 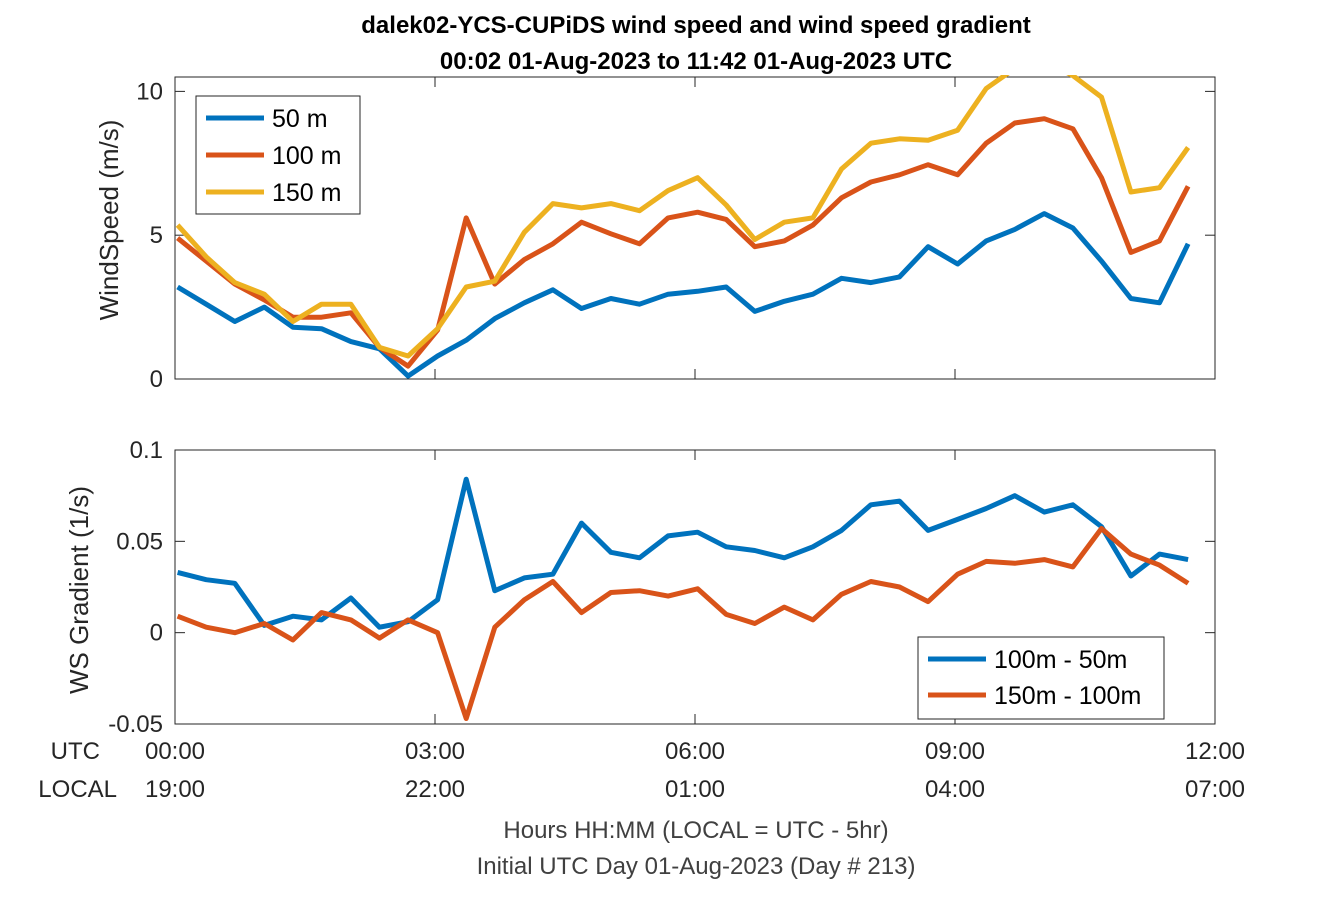 What do you see at coordinates (175, 789) in the screenshot?
I see `x-tick-label-local: 19:00` at bounding box center [175, 789].